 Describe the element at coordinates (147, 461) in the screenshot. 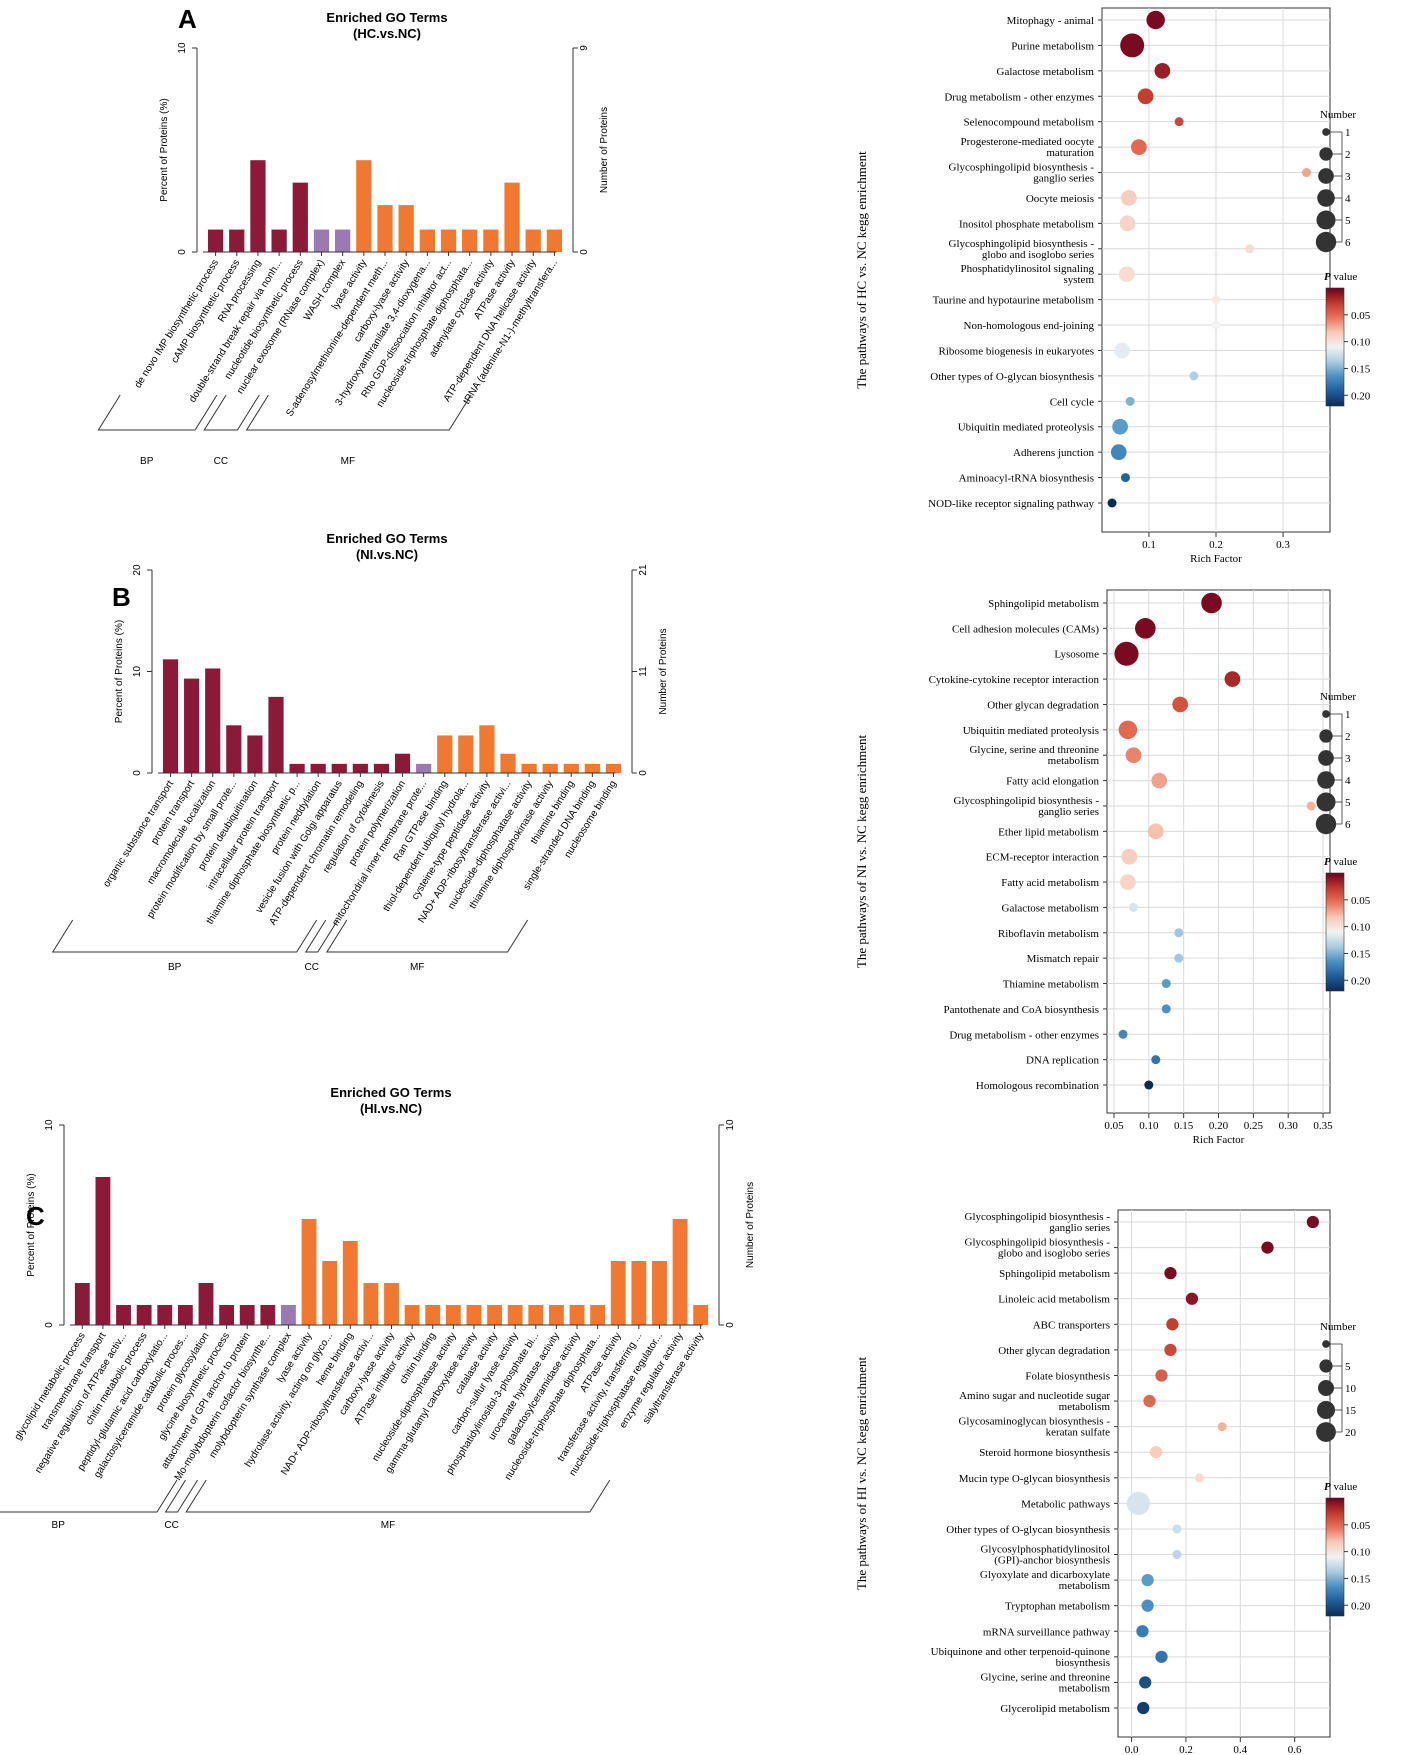

I see `group-label: BP` at that location.